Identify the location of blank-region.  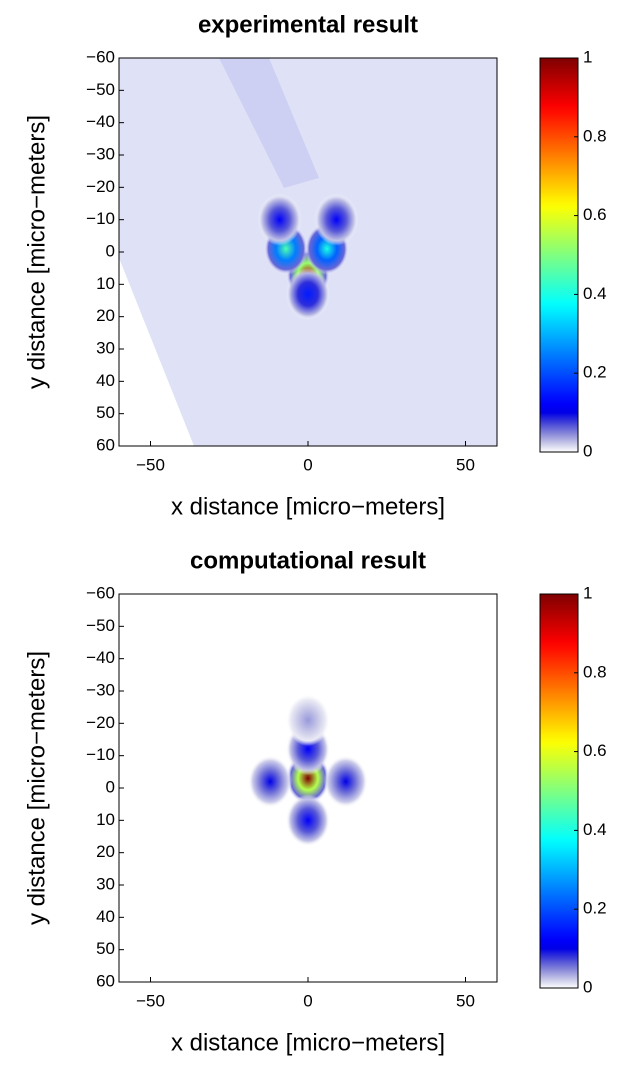
(156, 352).